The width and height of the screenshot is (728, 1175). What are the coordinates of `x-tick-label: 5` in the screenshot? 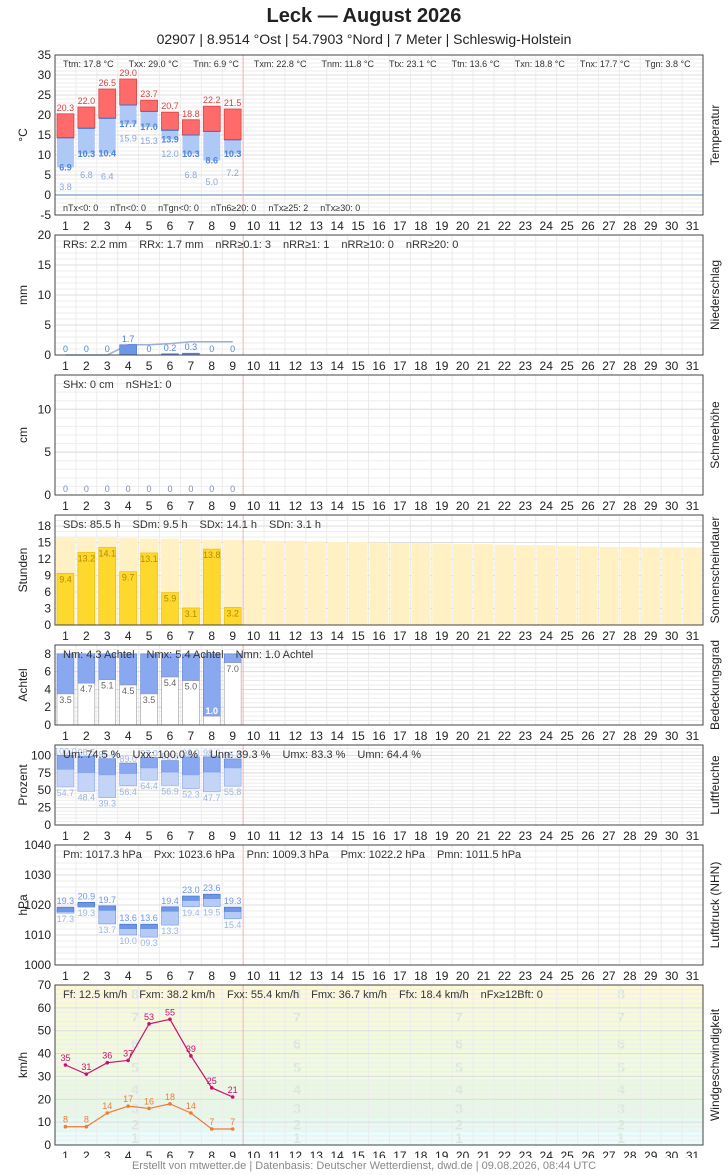 It's located at (149, 636).